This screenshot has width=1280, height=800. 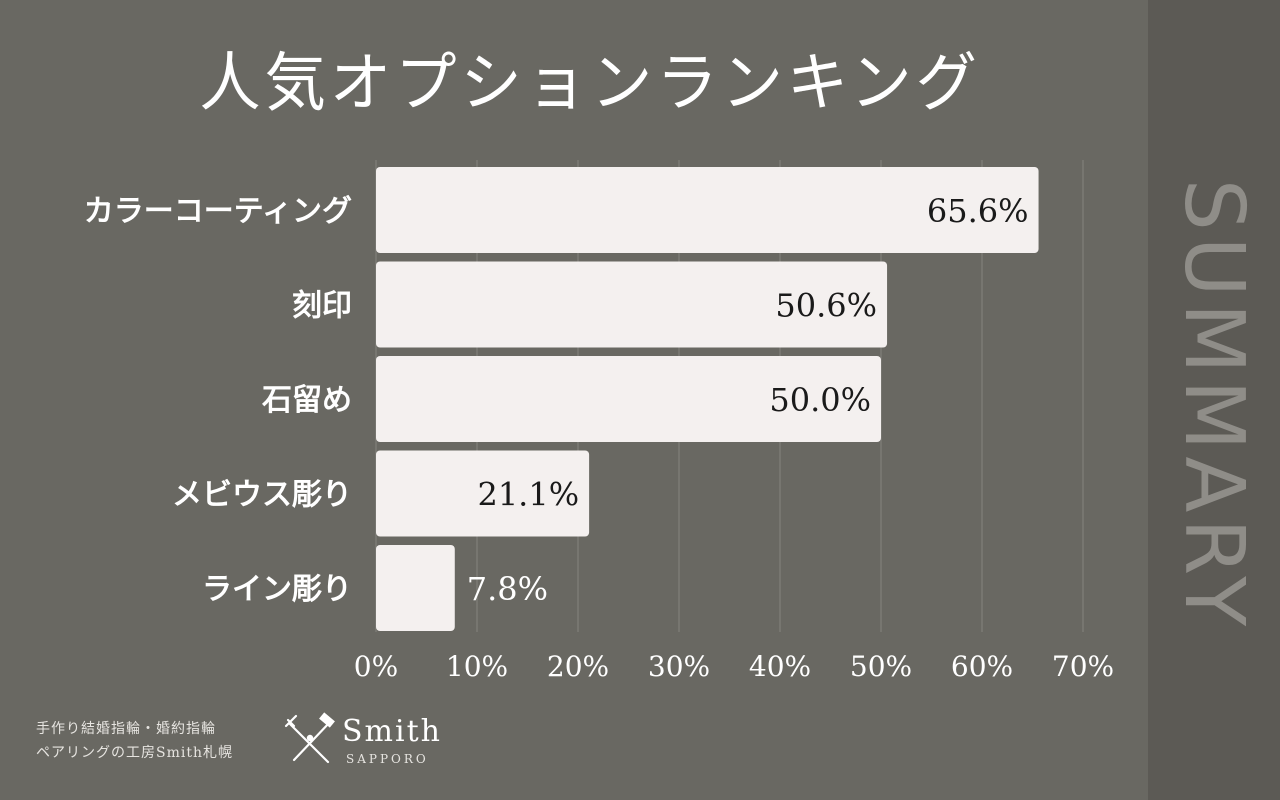 What do you see at coordinates (1214, 405) in the screenshot?
I see `summary-label: SUMMARY` at bounding box center [1214, 405].